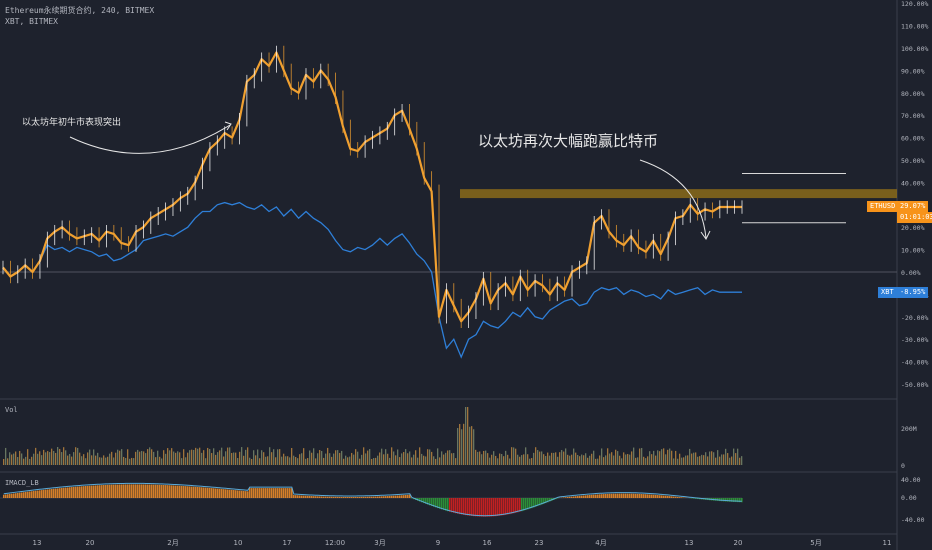 The width and height of the screenshot is (932, 550). I want to click on x-tick-label: 13, so click(689, 543).